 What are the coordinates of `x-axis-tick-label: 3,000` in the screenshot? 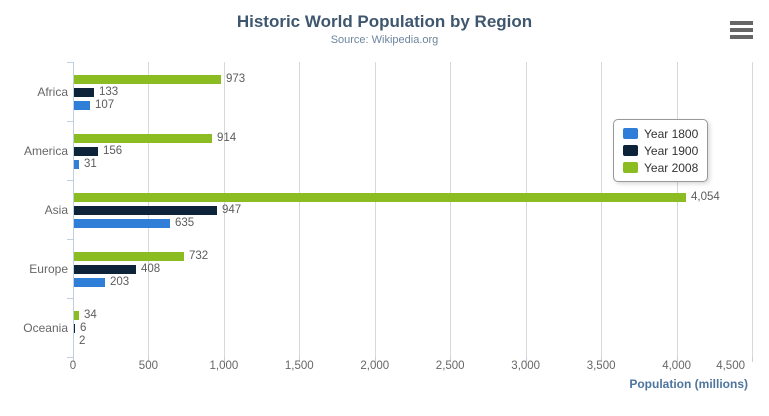 It's located at (526, 366).